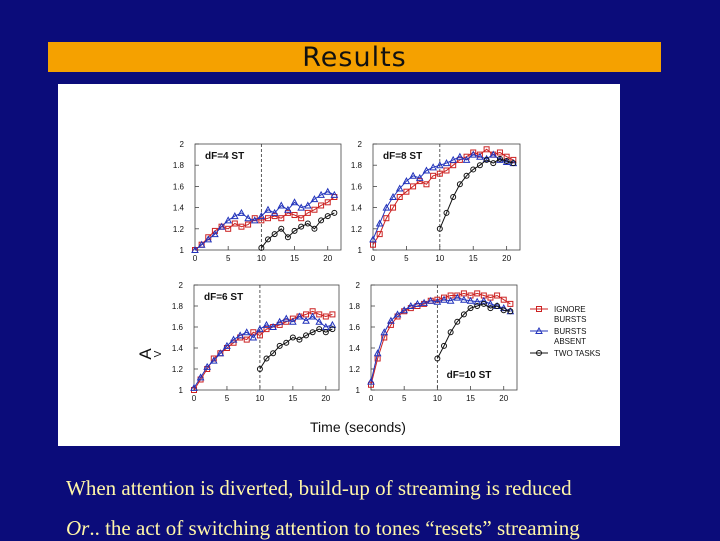  I want to click on x-tick-label: 5, so click(404, 398).